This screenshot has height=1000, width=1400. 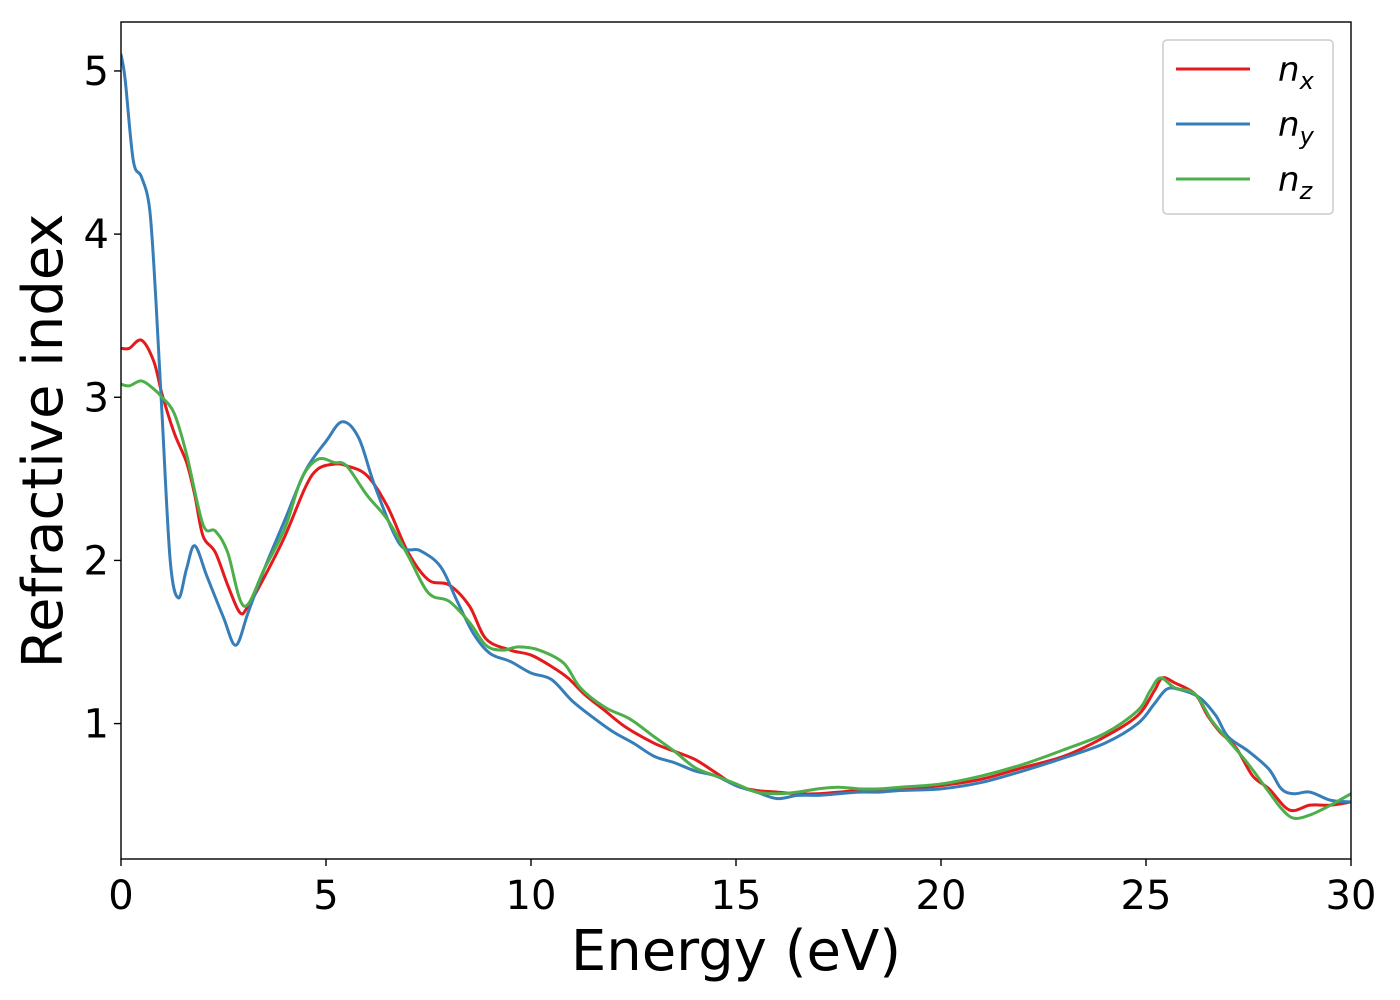 What do you see at coordinates (1307, 81) in the screenshot?
I see `legend-subscript: x` at bounding box center [1307, 81].